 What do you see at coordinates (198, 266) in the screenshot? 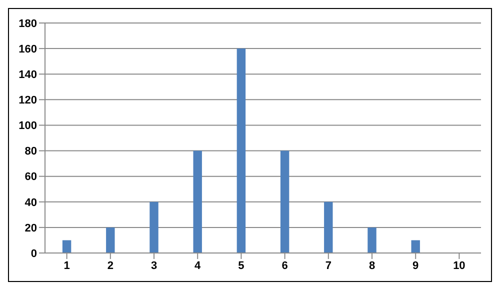
I see `x-tick-label: 4` at bounding box center [198, 266].